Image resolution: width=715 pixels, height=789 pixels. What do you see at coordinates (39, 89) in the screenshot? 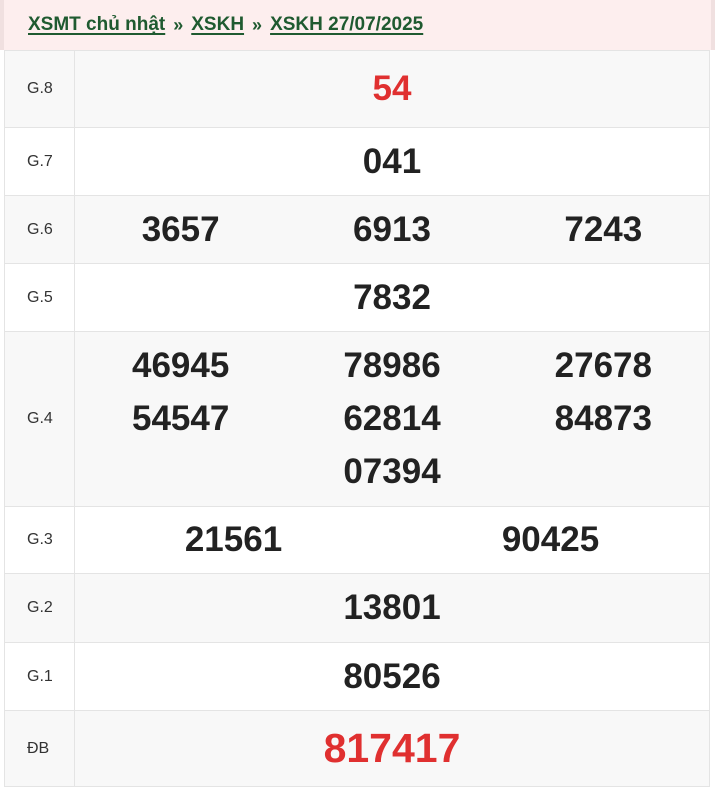
I see `prize-label: G.8` at bounding box center [39, 89].